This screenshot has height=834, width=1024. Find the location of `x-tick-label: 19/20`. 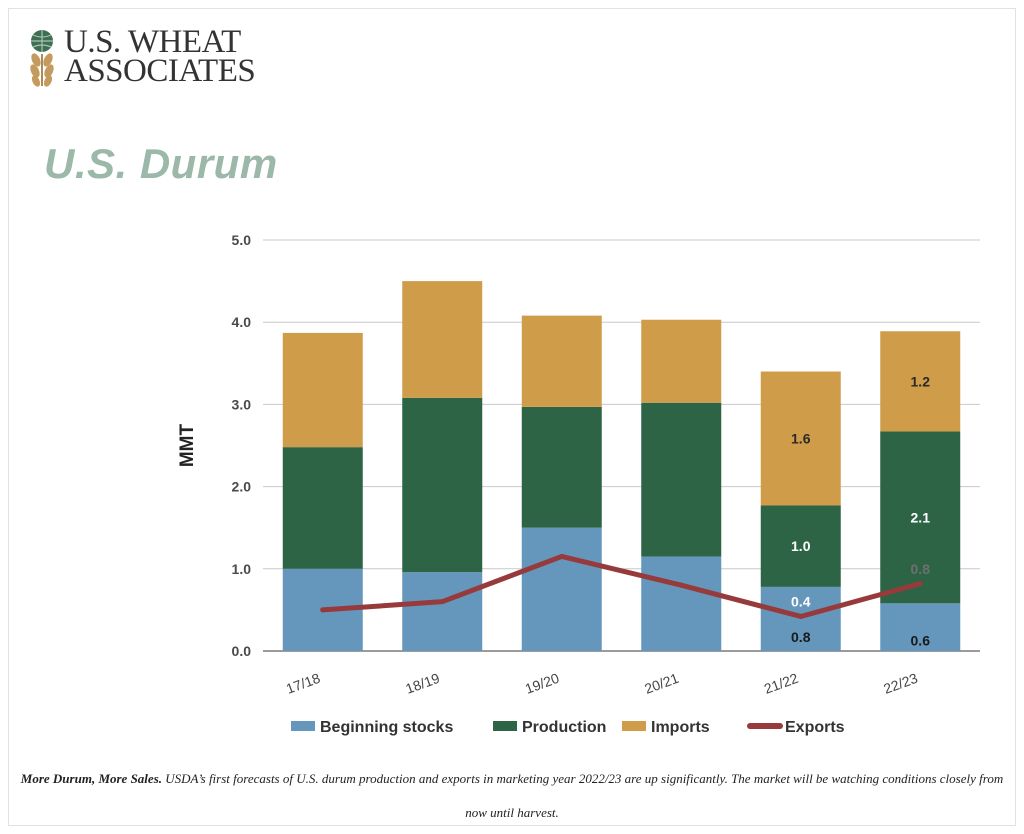

x-tick-label: 19/20 is located at coordinates (542, 683).